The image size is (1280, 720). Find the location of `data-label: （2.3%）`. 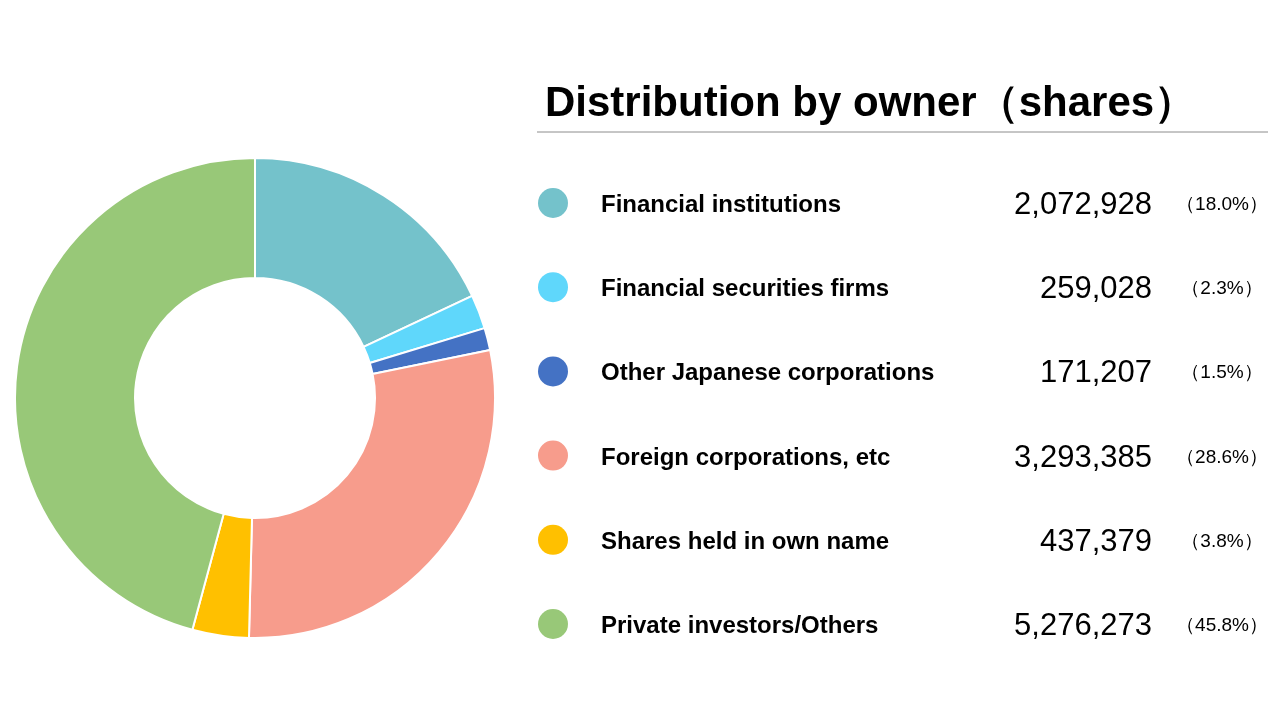

data-label: （2.3%） is located at coordinates (1222, 288).